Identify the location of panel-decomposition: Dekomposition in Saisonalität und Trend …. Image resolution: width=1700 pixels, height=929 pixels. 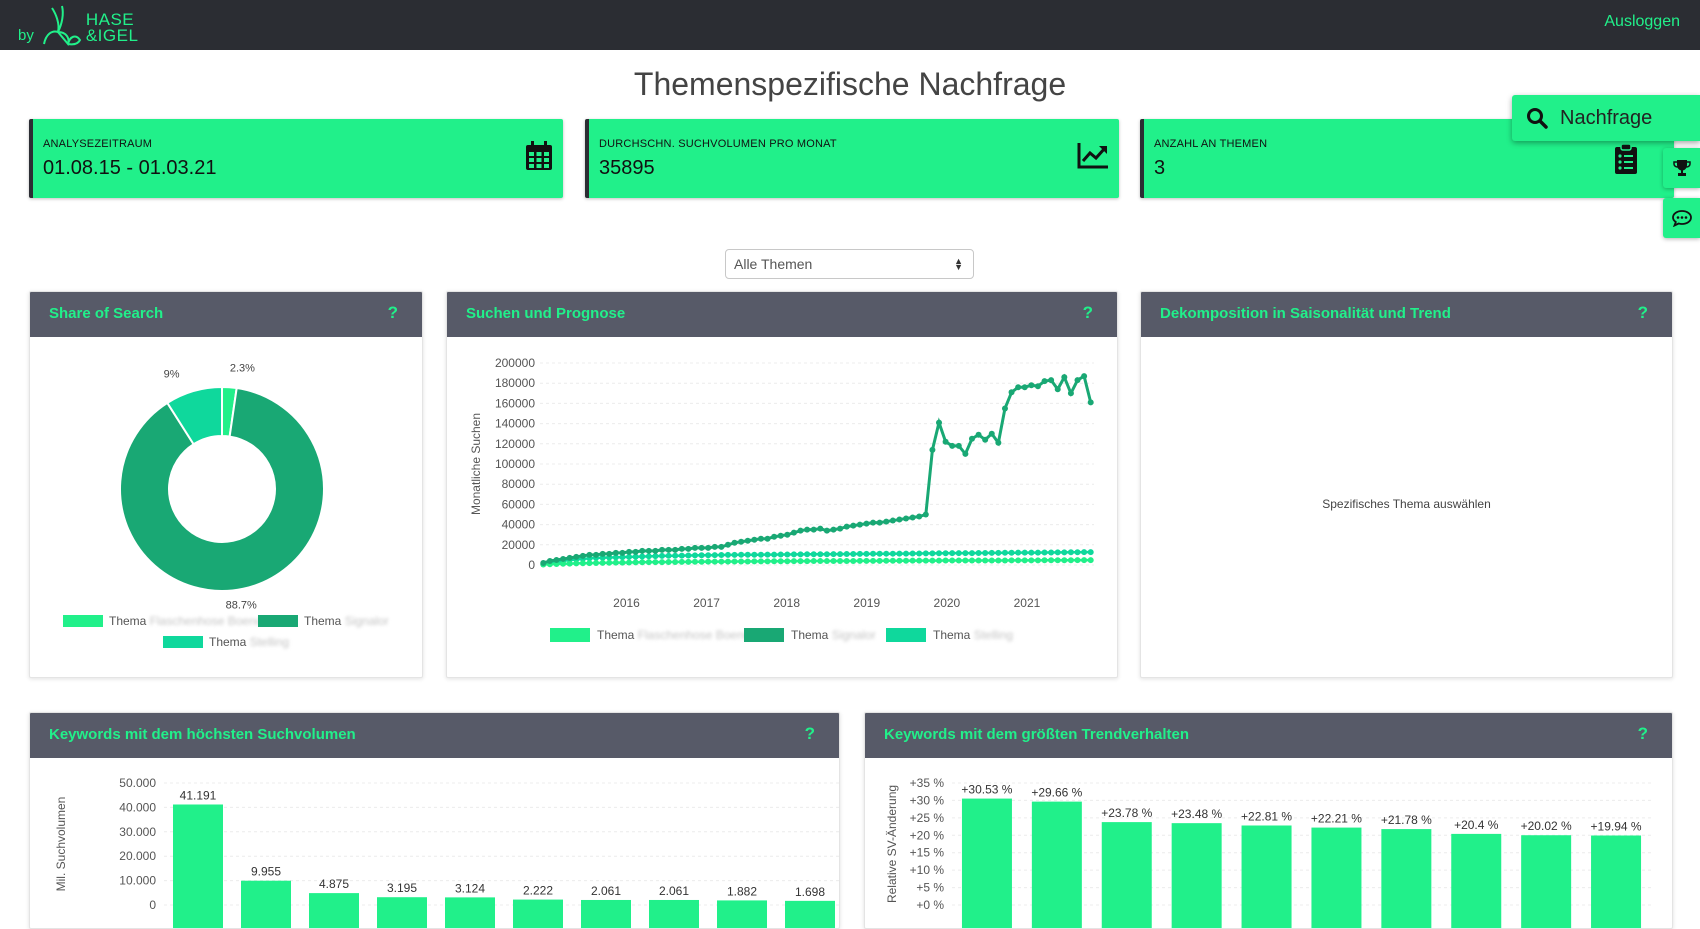
(1406, 484).